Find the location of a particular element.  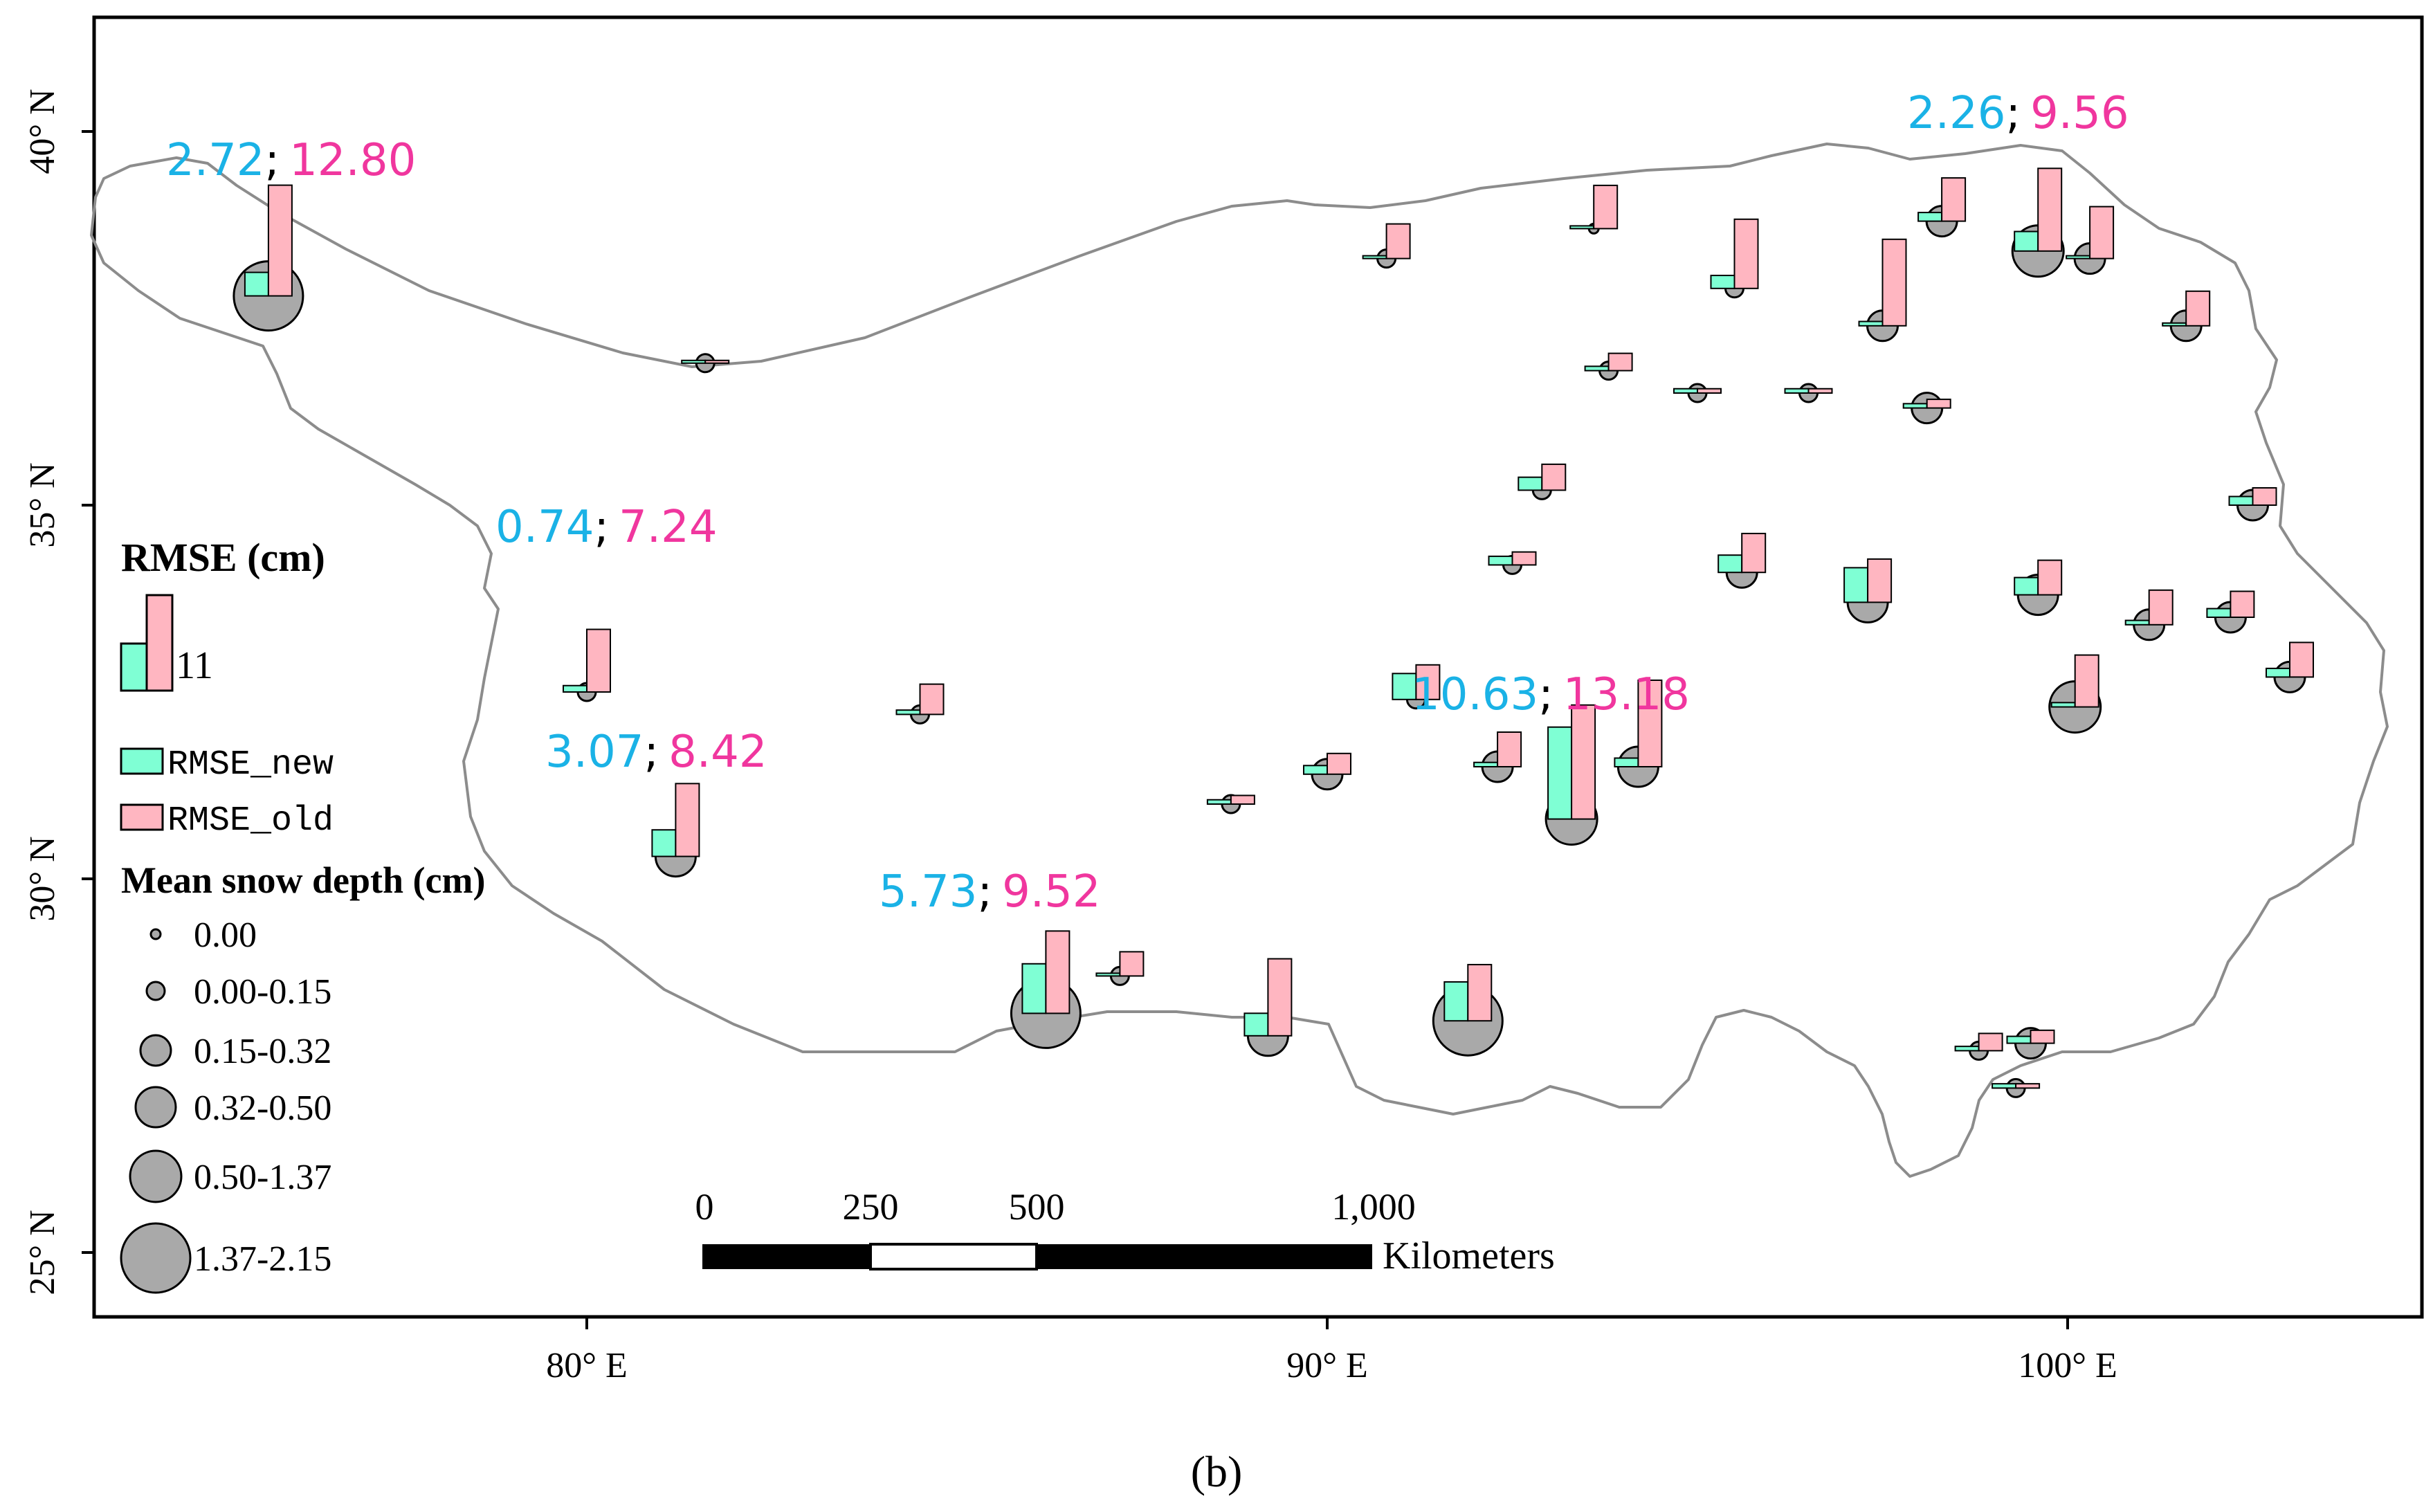

scale-tick-1000: 1,000 is located at coordinates (1373, 1207).